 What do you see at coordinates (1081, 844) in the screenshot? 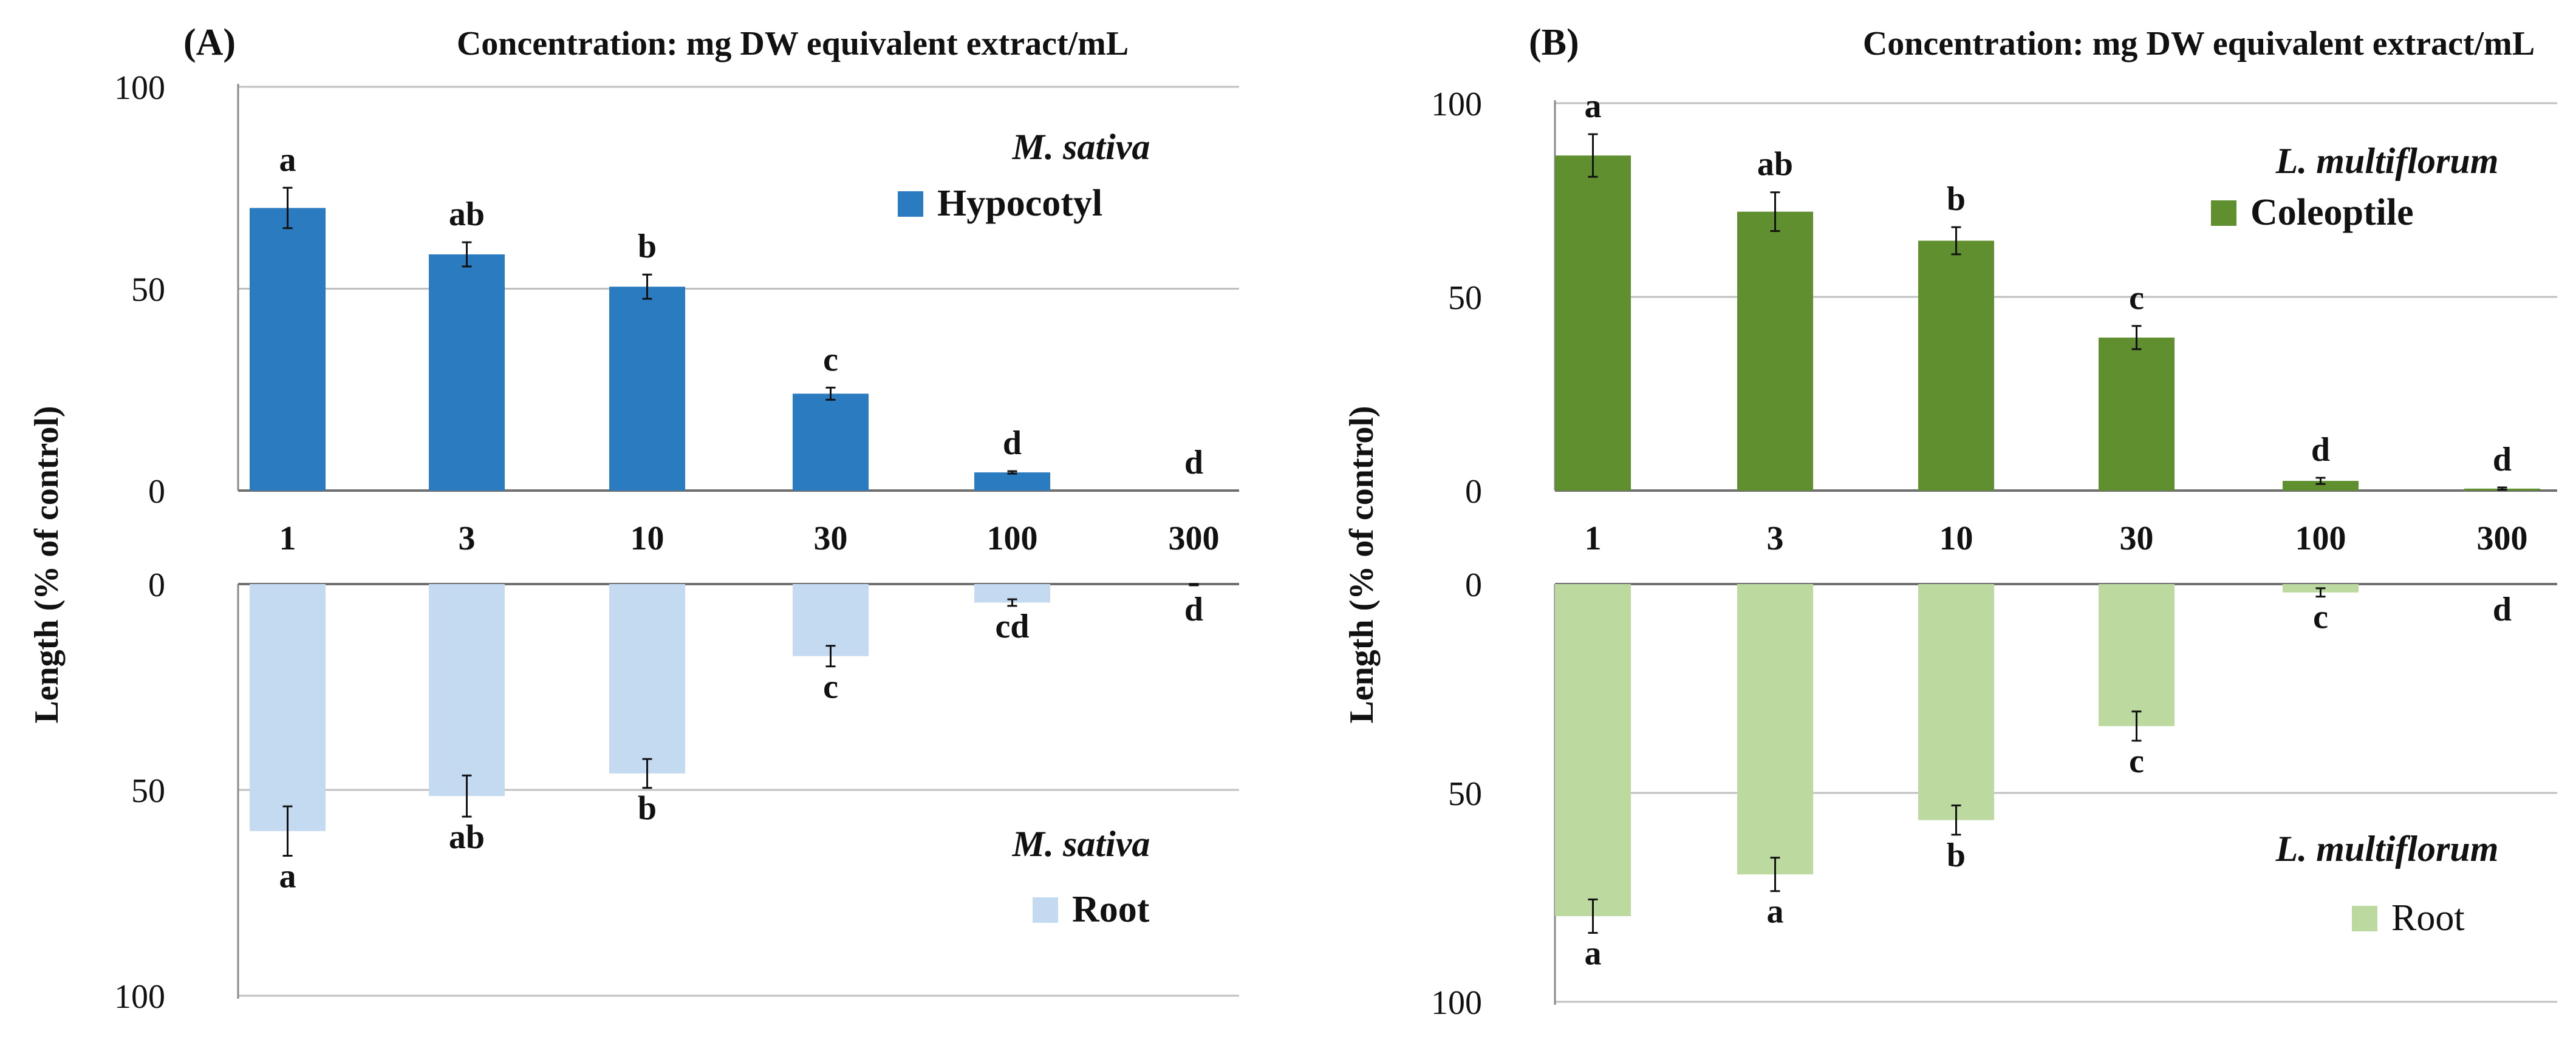
I see `legend-species-bottom: M. sativa` at bounding box center [1081, 844].